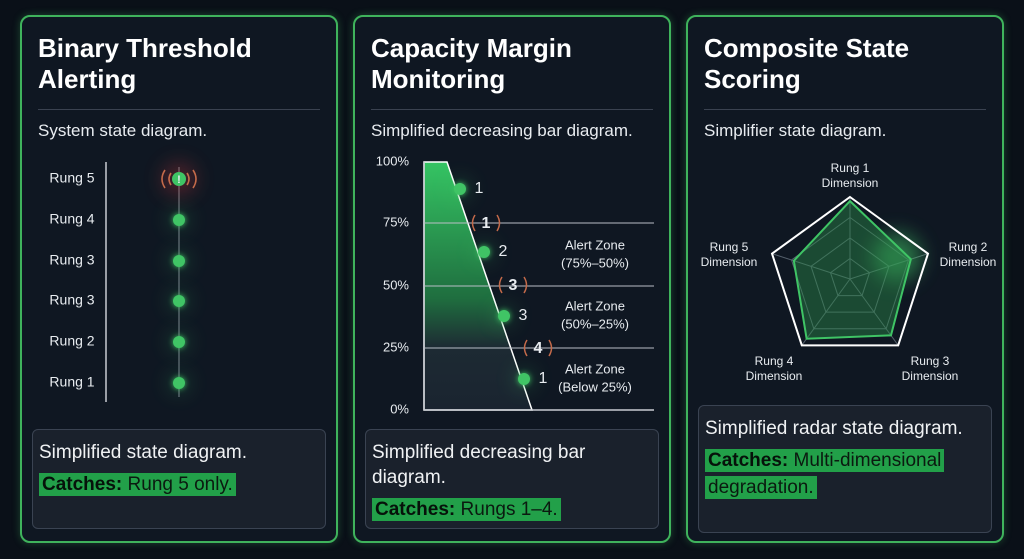  I want to click on axis-label: 75%, so click(396, 221).